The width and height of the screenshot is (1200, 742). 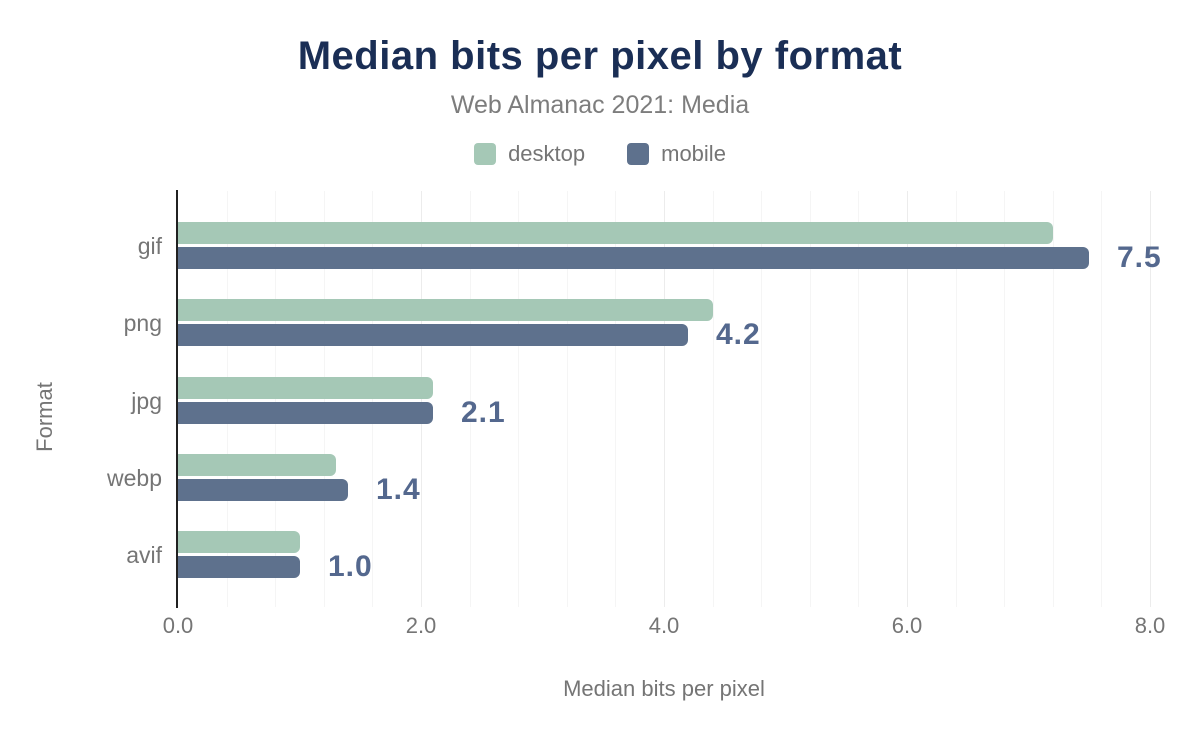 What do you see at coordinates (693, 153) in the screenshot?
I see `legend-label-mobile: mobile` at bounding box center [693, 153].